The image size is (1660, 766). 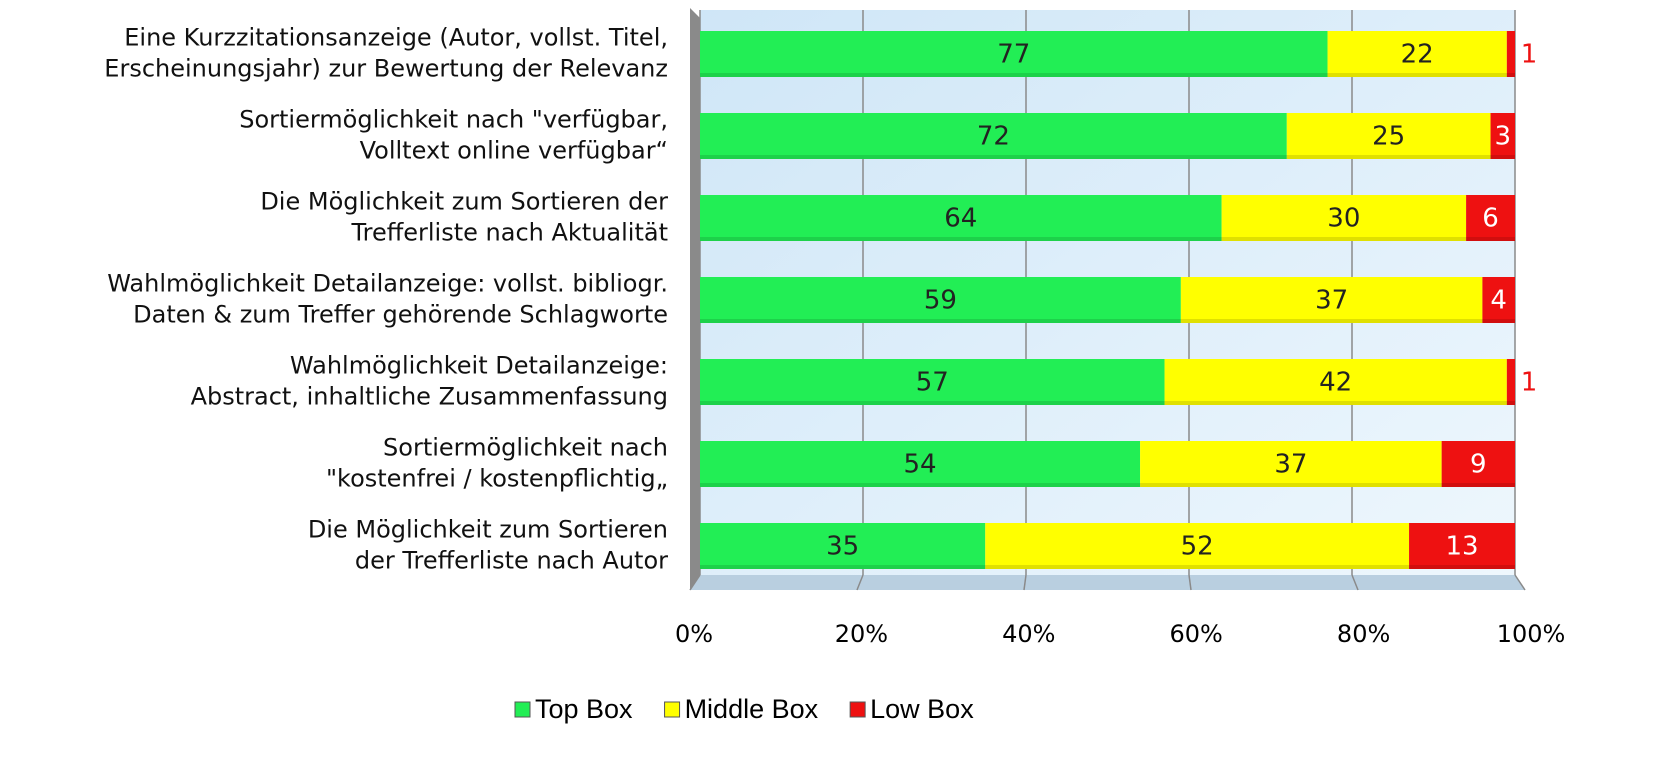 I want to click on value-label: 30, so click(x=1343, y=219).